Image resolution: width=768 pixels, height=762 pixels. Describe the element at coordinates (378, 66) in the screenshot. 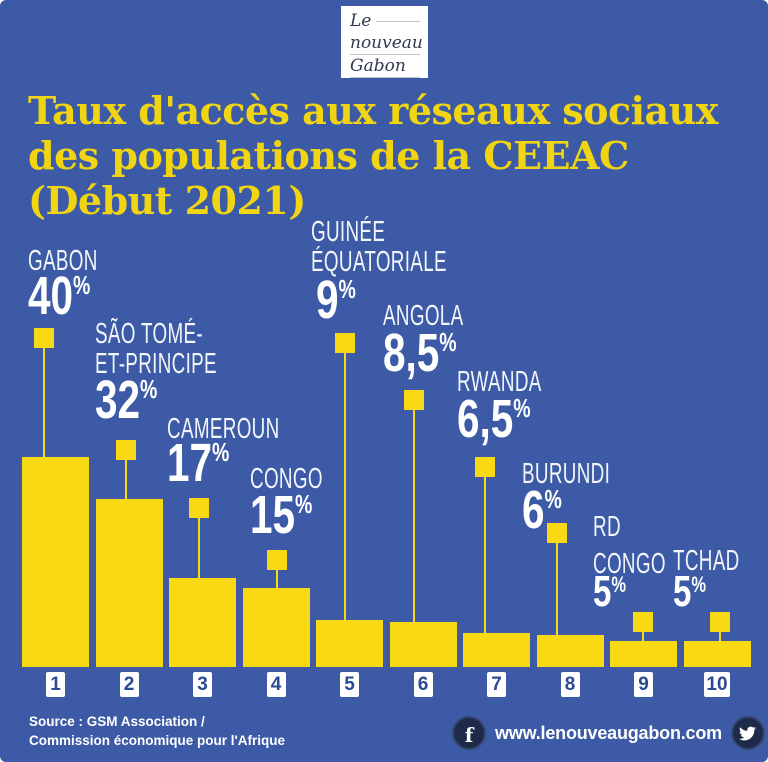

I see `logo-word-gabon: Gabon` at that location.